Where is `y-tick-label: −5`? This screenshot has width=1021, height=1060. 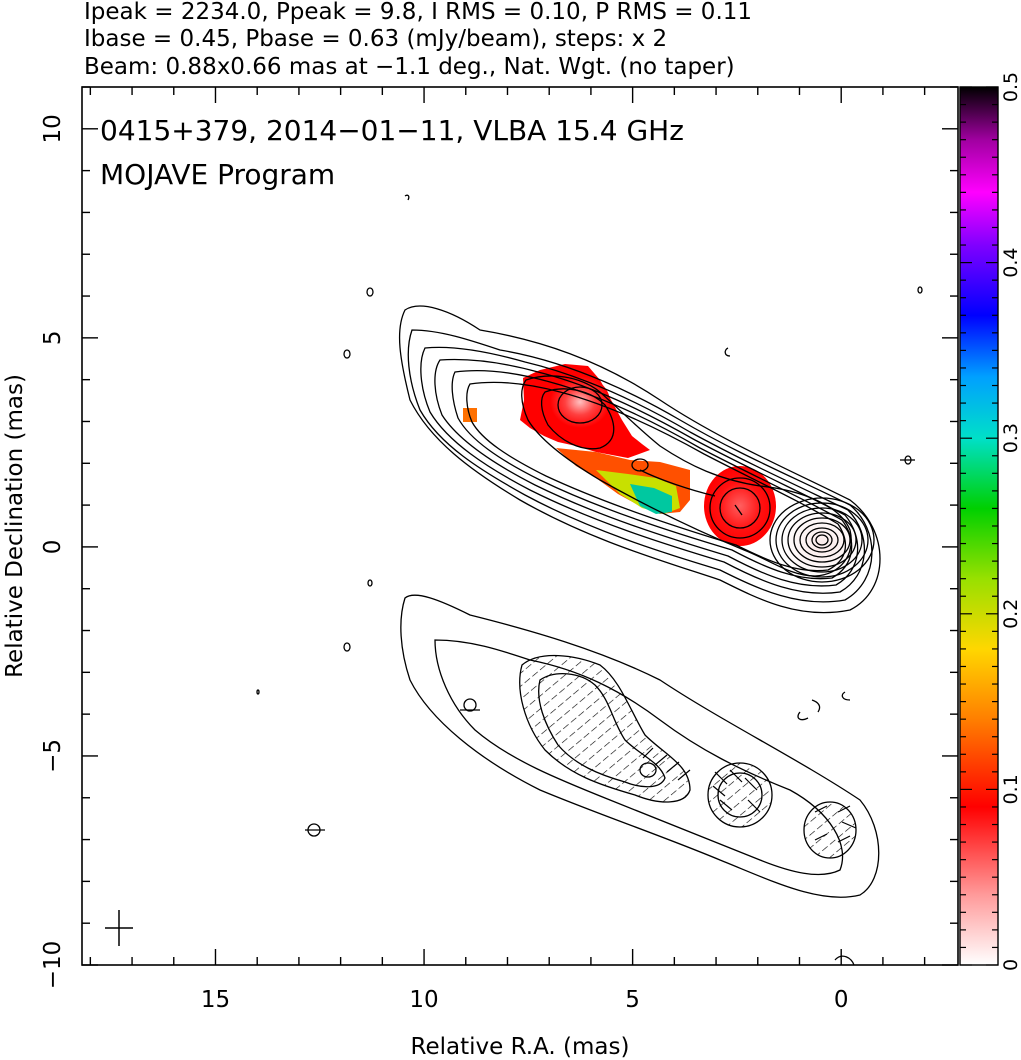
y-tick-label: −5 is located at coordinates (53, 756).